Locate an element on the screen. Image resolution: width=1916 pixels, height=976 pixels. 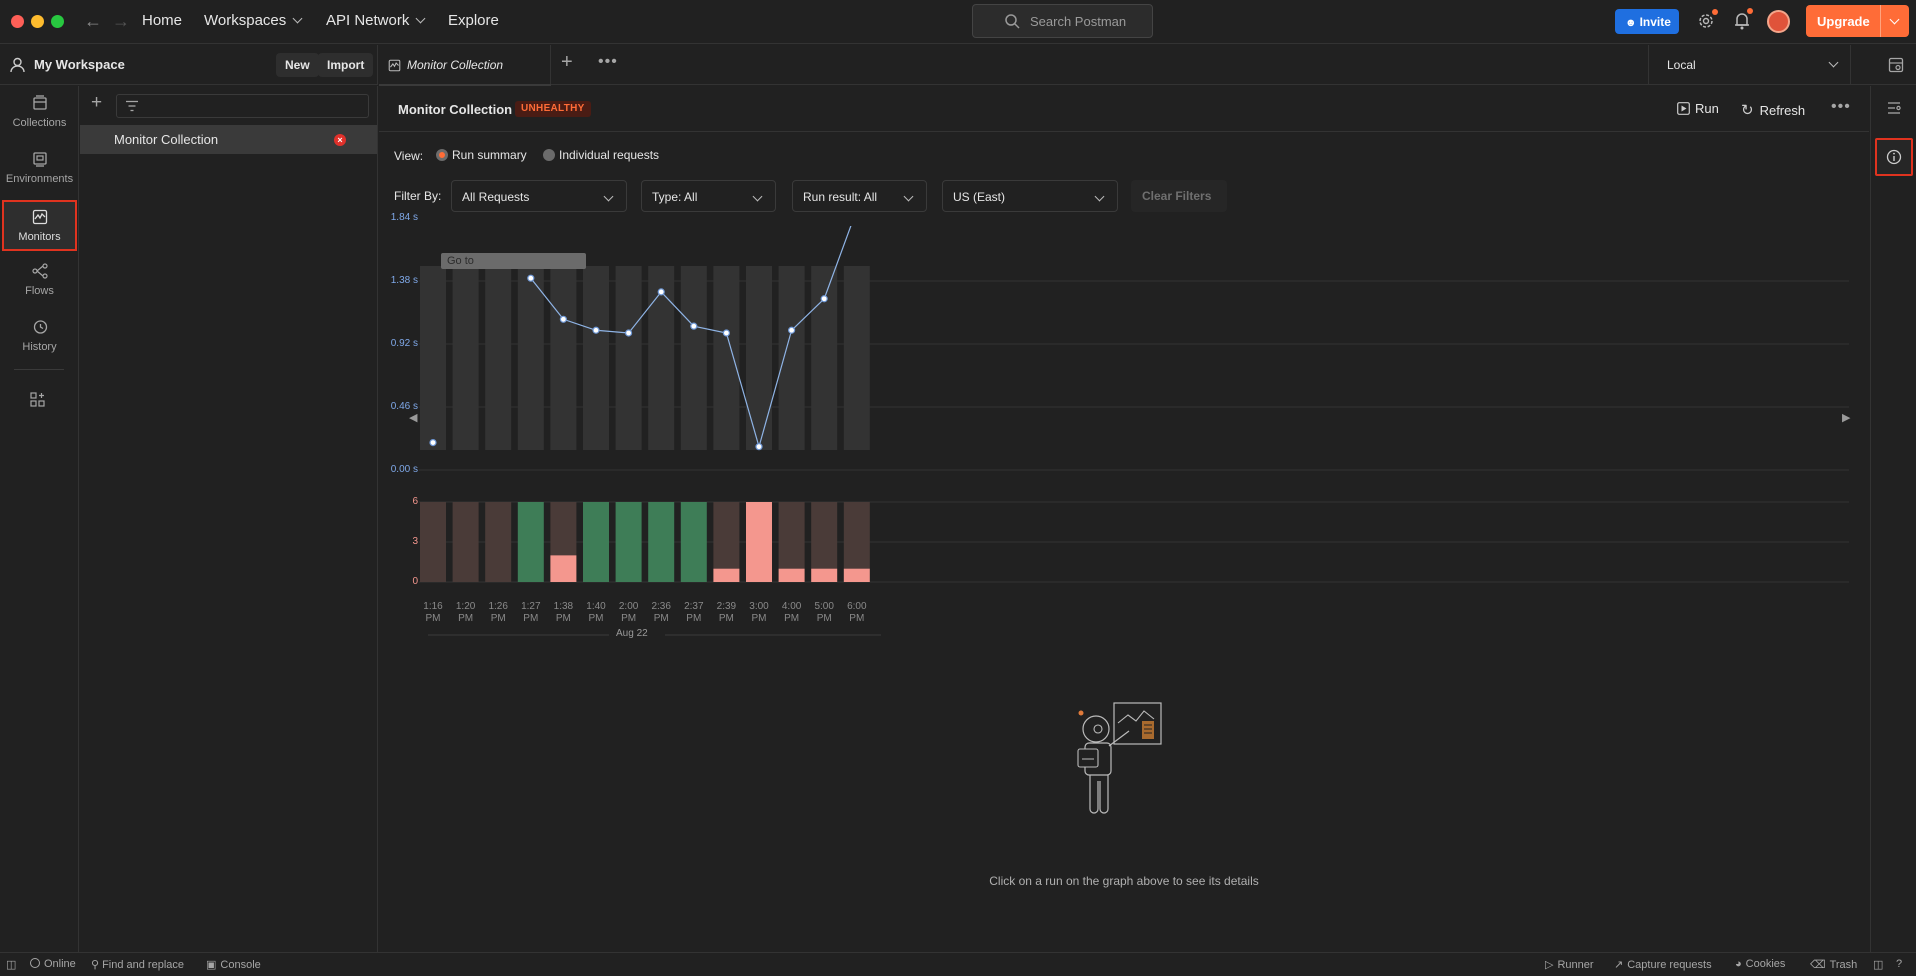
capture-requests-button: ↗ Capture requests is located at coordinates (1663, 964).